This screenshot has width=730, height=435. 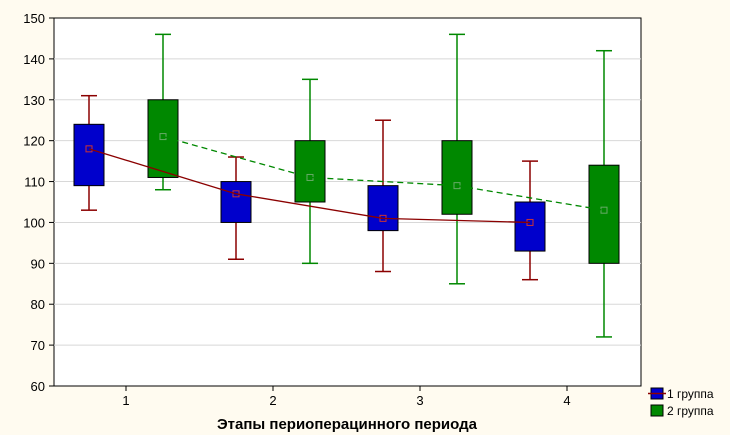 I want to click on x-axis-label: Этапы периоперацинного периода, so click(x=347, y=424).